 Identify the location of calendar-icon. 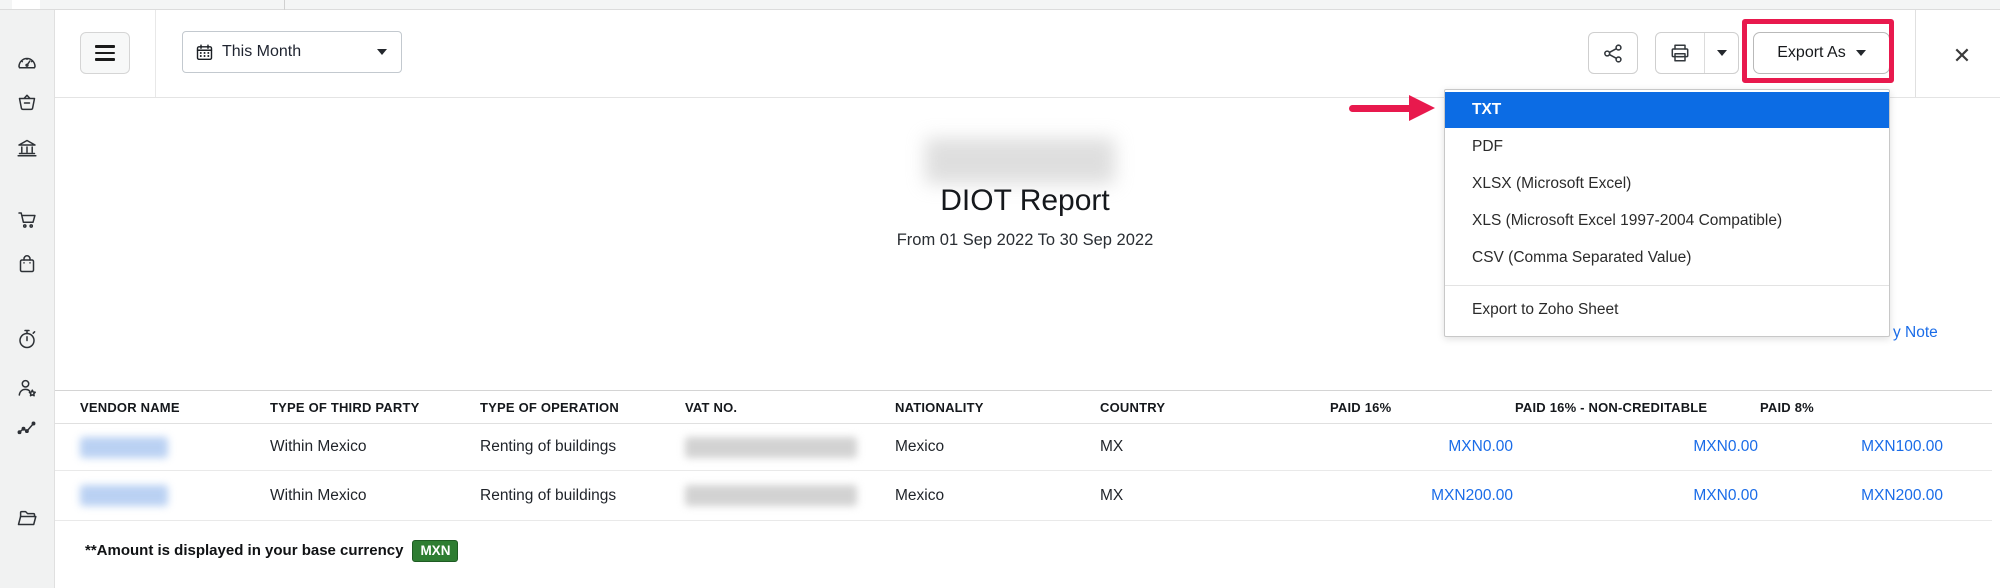
(204, 52).